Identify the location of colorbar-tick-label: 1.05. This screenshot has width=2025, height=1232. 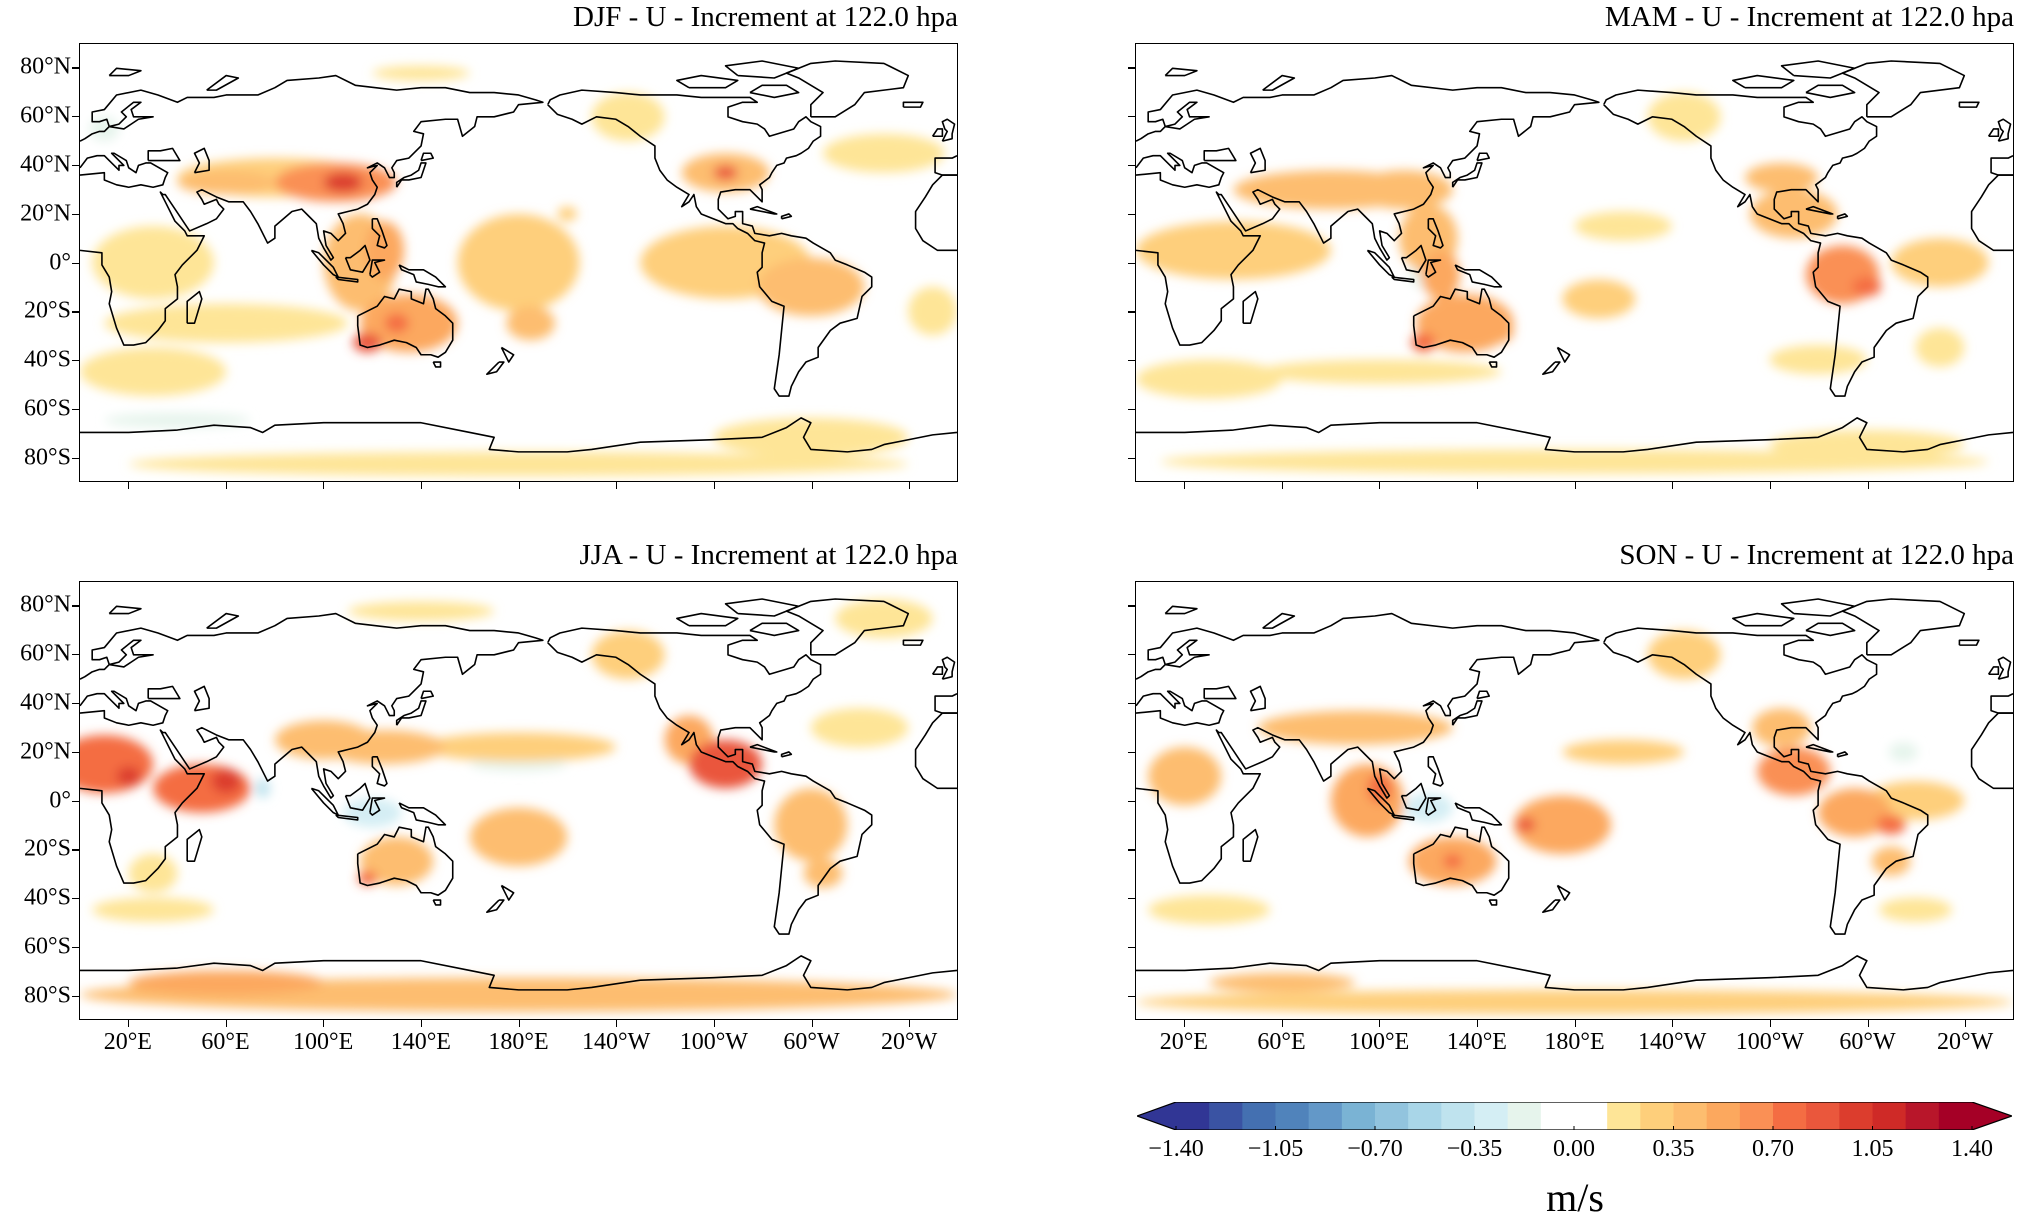
(1872, 1149).